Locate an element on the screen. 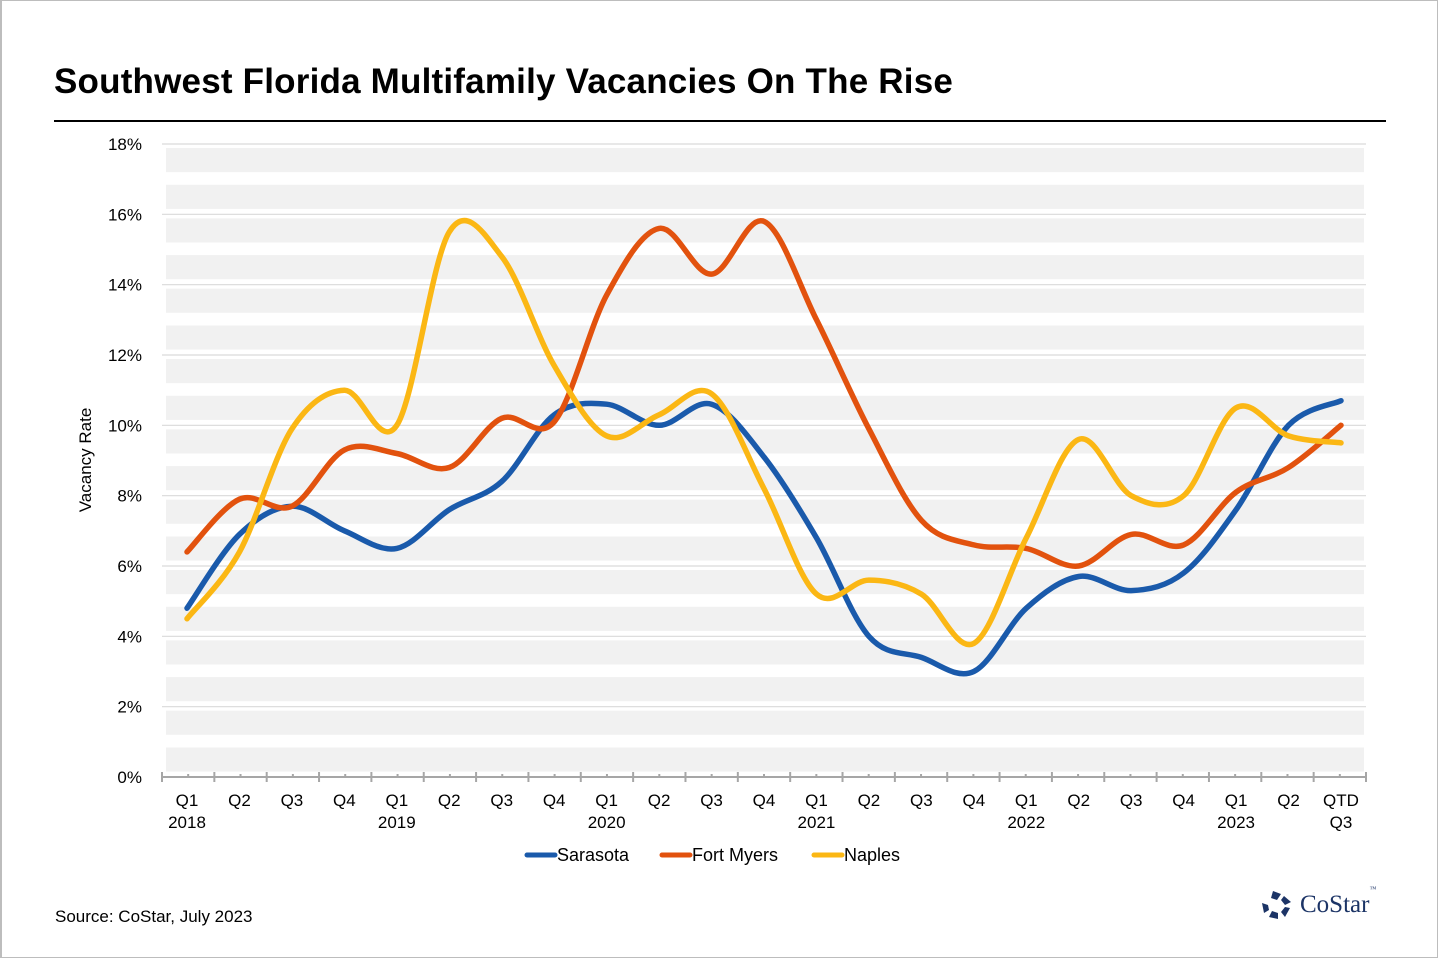 Image resolution: width=1440 pixels, height=960 pixels. costar-star-icon is located at coordinates (1276, 905).